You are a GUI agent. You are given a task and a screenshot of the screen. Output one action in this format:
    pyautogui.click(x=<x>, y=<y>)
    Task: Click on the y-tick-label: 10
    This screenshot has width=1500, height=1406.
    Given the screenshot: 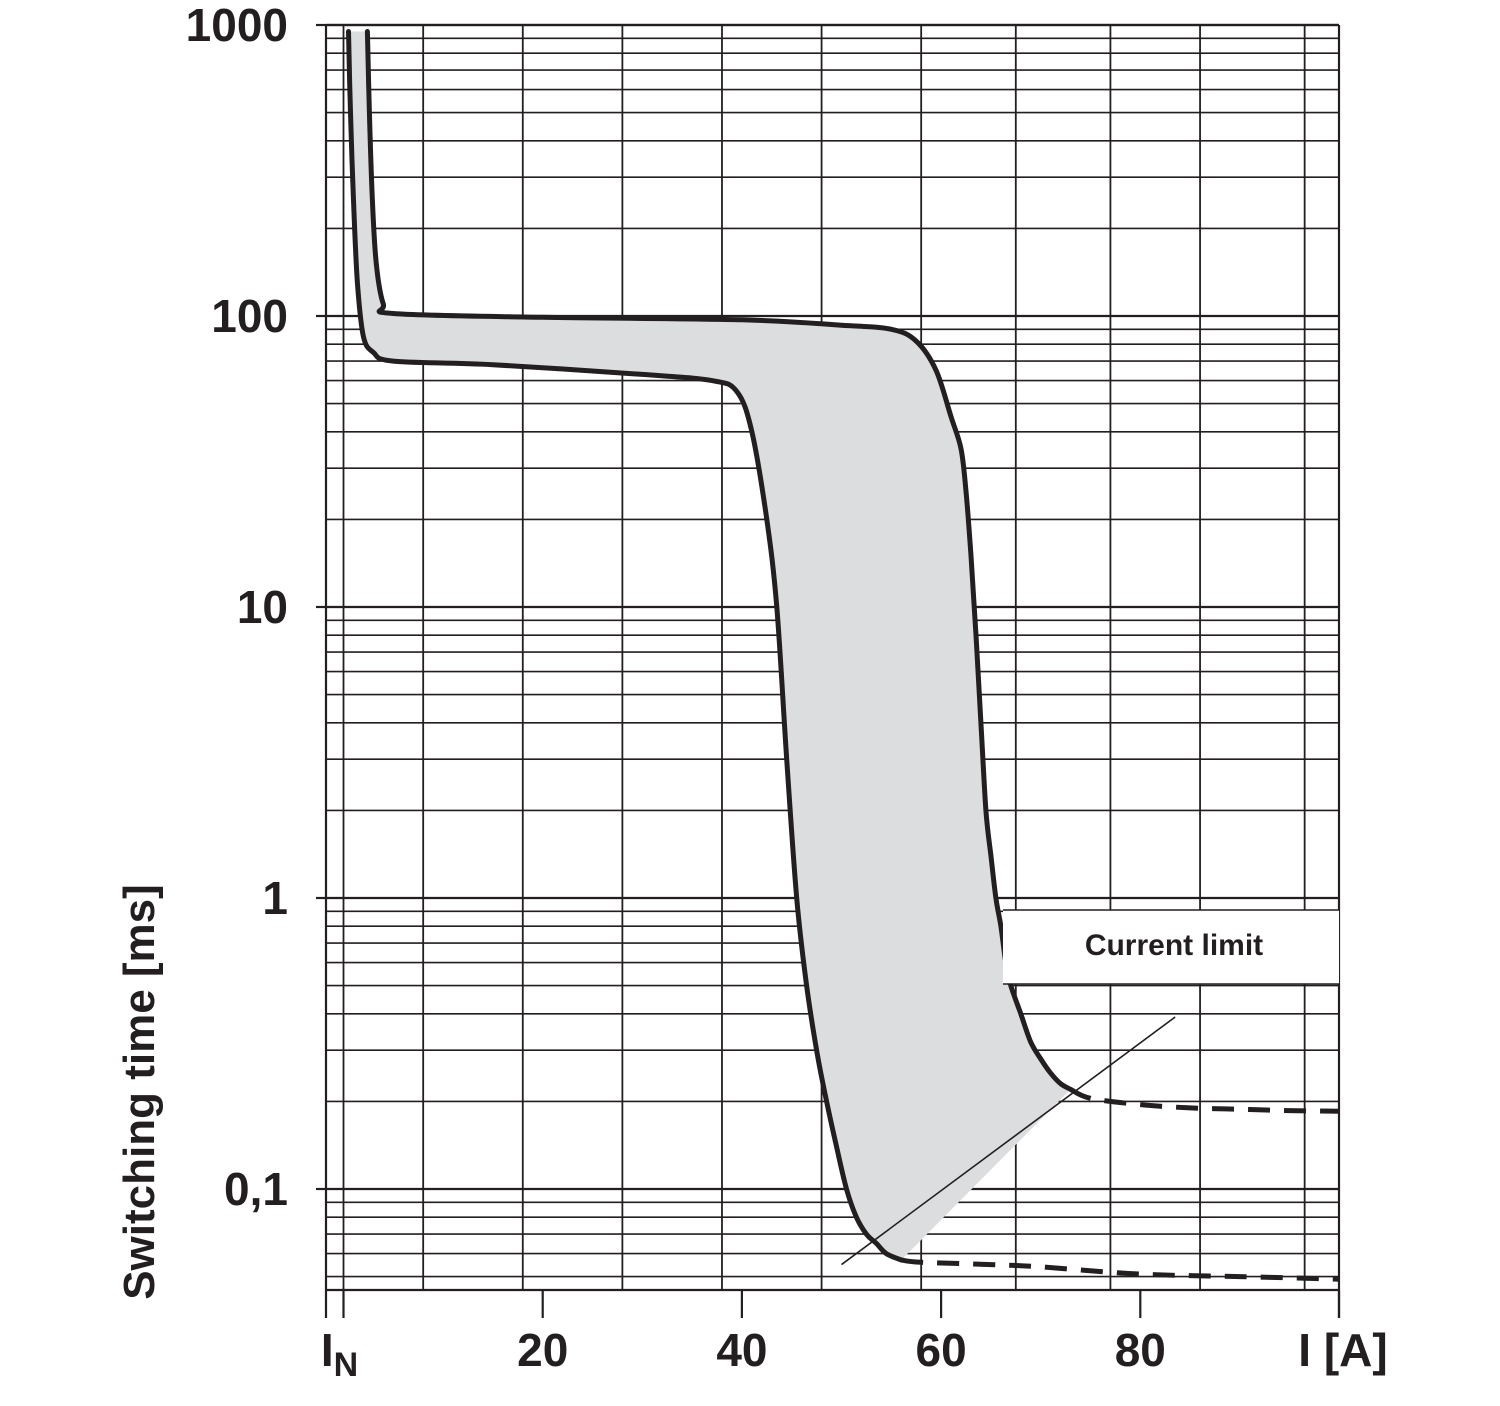 What is the action you would take?
    pyautogui.click(x=262, y=607)
    